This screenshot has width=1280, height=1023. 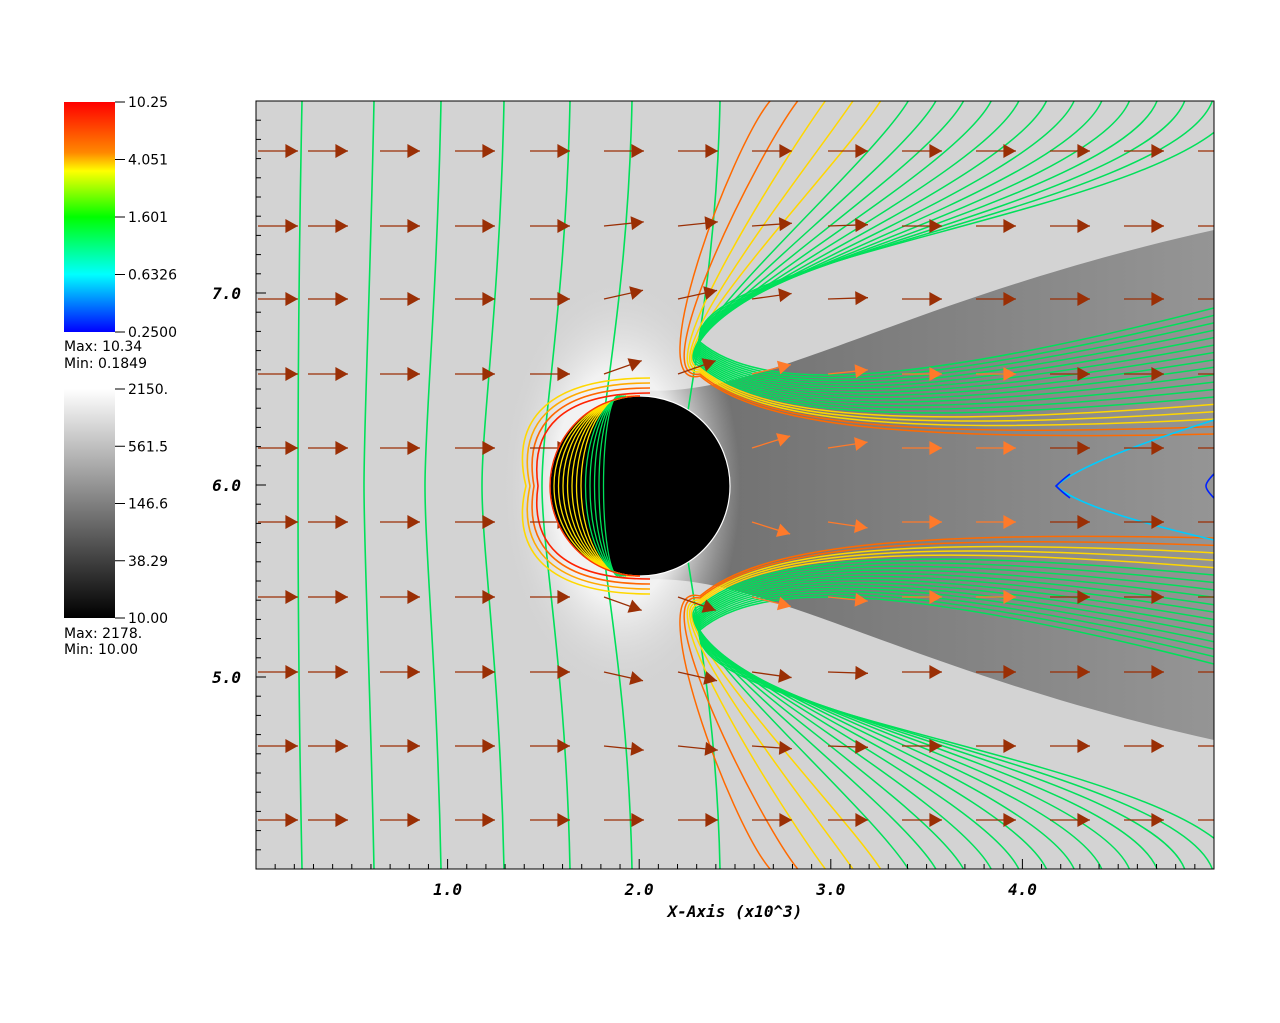 I want to click on x-tick-label: 2.0, so click(x=639, y=889).